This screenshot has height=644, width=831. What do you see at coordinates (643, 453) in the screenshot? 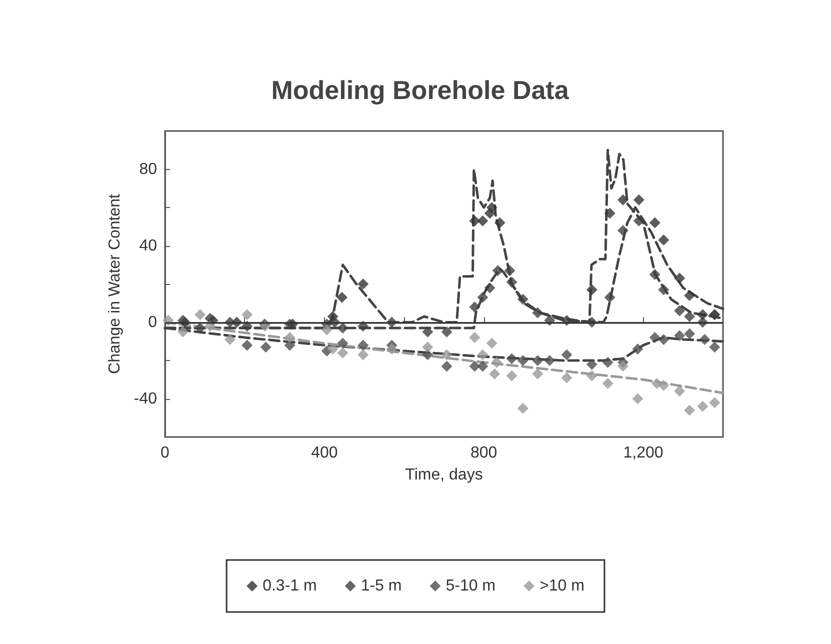
I see `x-tick-label: 1,200` at bounding box center [643, 453].